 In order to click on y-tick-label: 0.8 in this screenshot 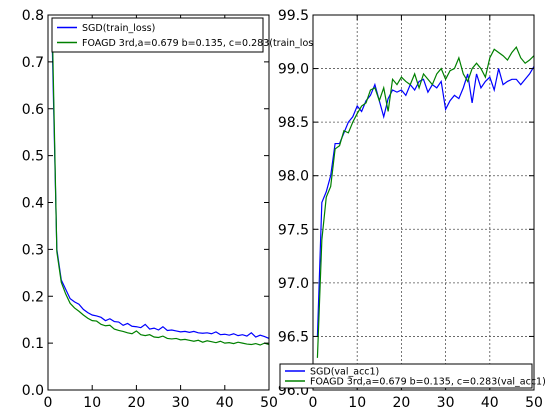, I will do `click(33, 16)`.